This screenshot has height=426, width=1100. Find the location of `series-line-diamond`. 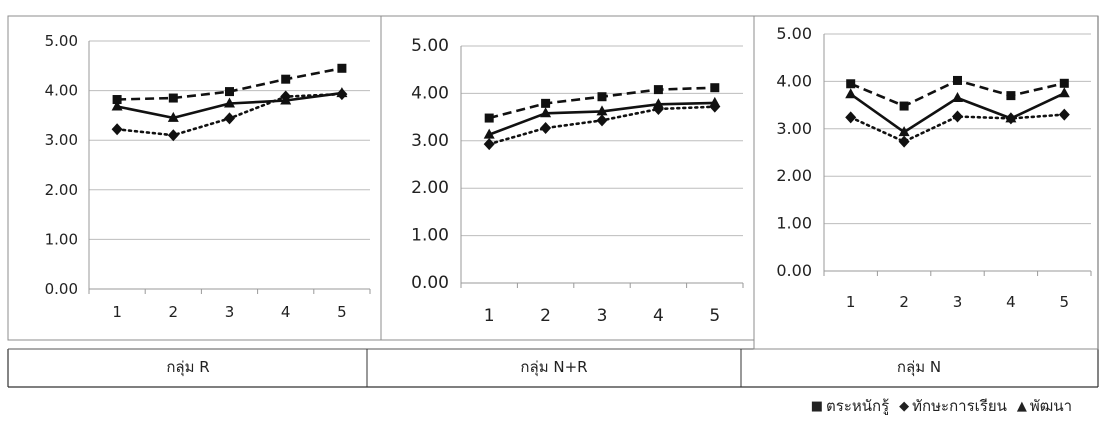

series-line-diamond is located at coordinates (957, 128).